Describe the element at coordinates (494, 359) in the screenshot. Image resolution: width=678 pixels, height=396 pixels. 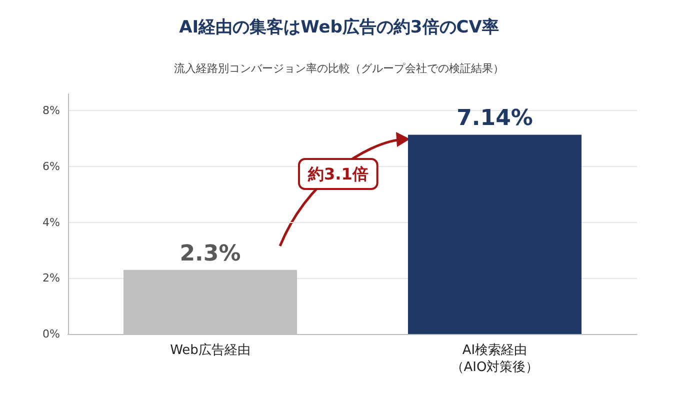
I see `x-tick-label: AI検索経由（AIO対策後）` at that location.